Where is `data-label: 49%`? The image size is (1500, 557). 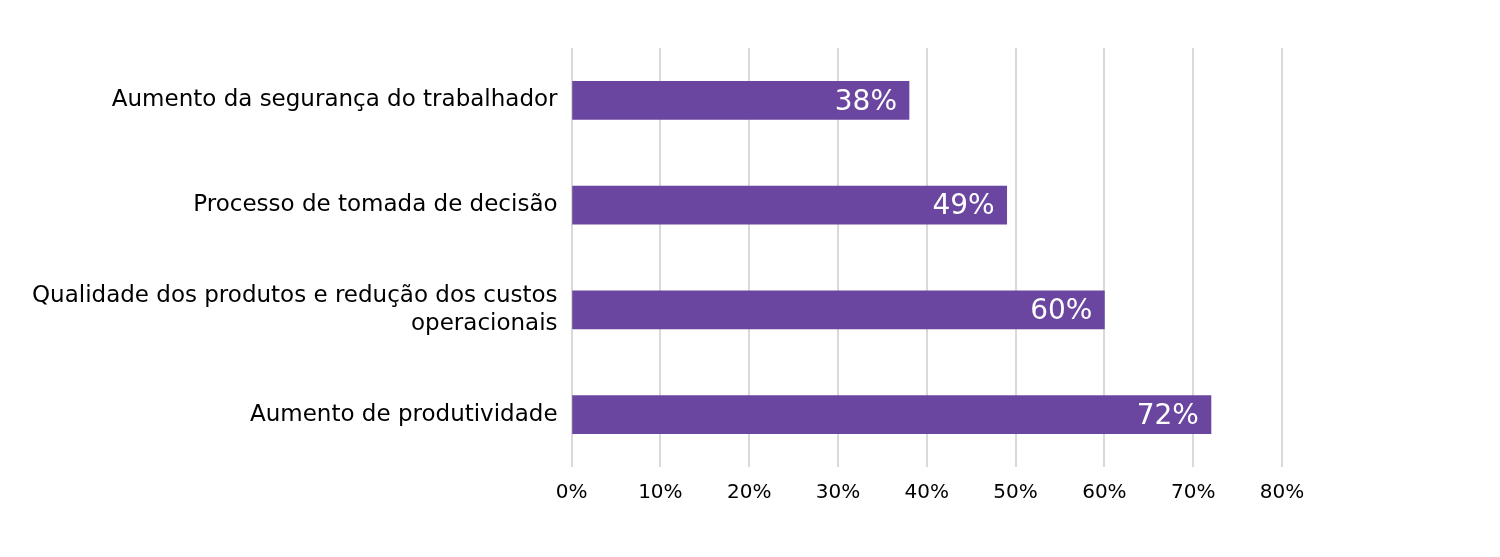
data-label: 49% is located at coordinates (963, 205).